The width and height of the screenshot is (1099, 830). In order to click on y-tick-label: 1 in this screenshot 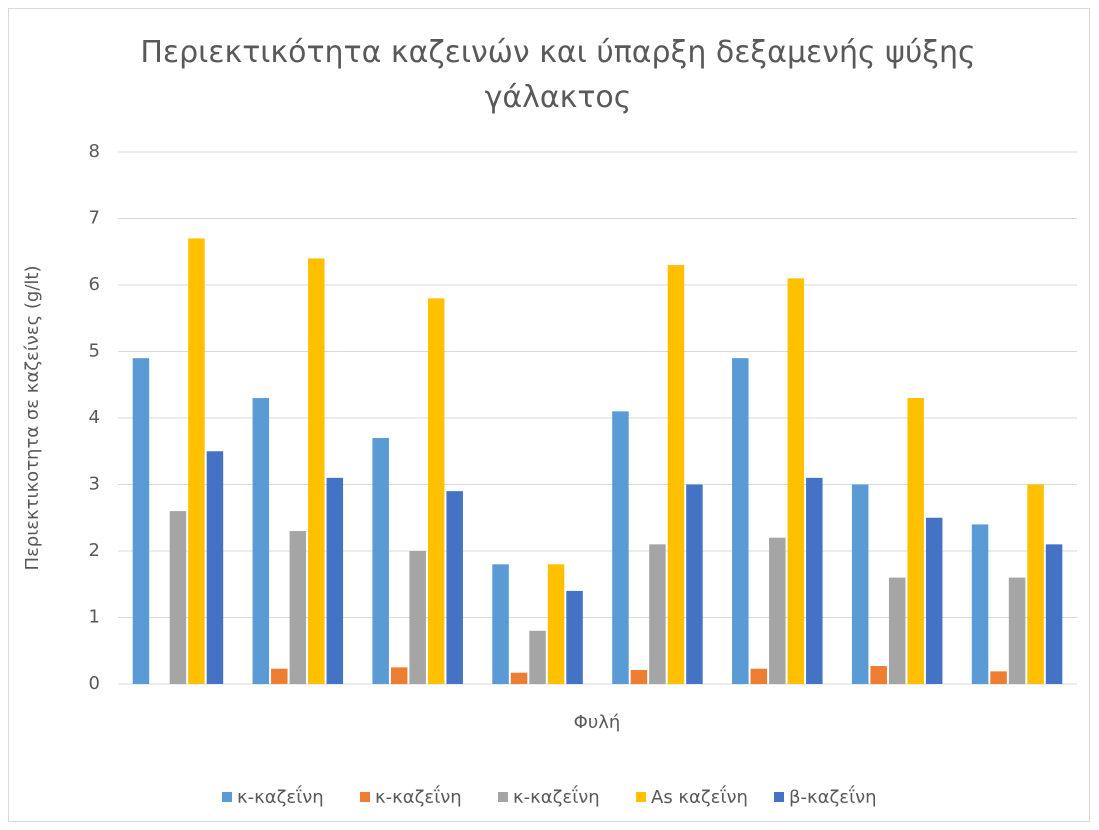, I will do `click(94, 617)`.